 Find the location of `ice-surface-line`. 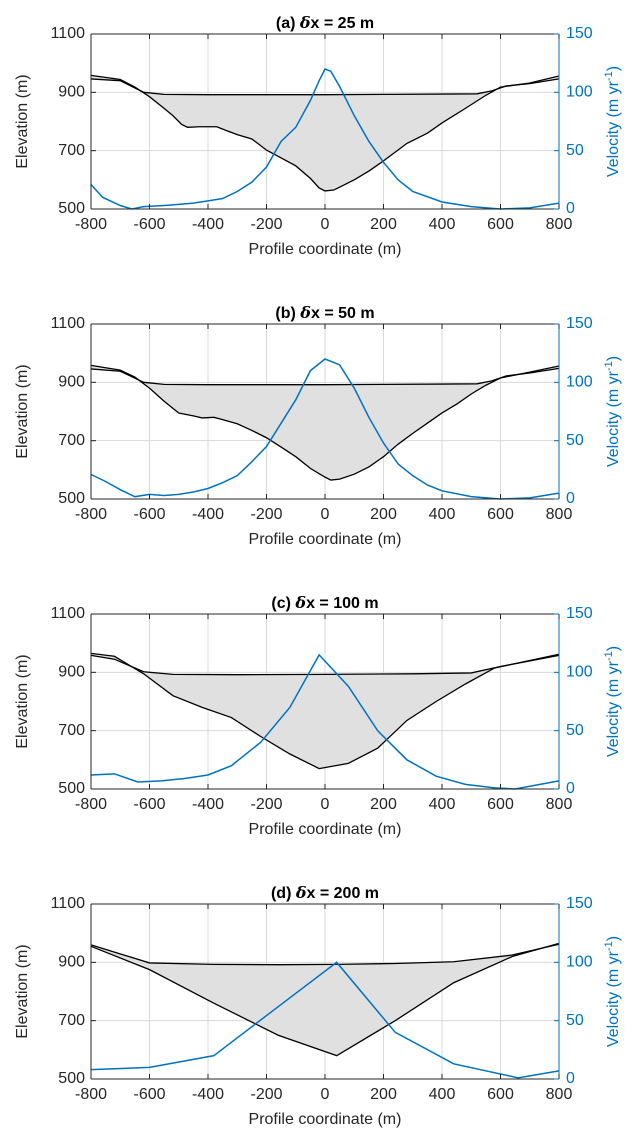

ice-surface-line is located at coordinates (325, 954).